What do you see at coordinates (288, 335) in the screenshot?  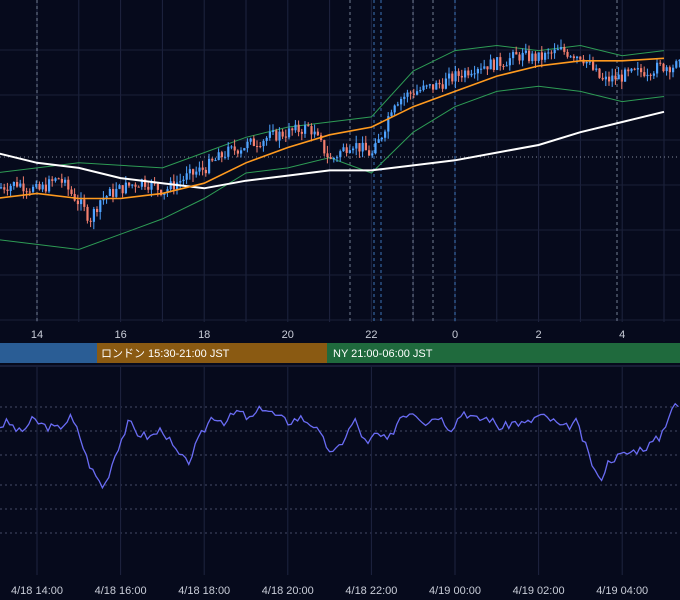 I see `price-x-tick-label: 20` at bounding box center [288, 335].